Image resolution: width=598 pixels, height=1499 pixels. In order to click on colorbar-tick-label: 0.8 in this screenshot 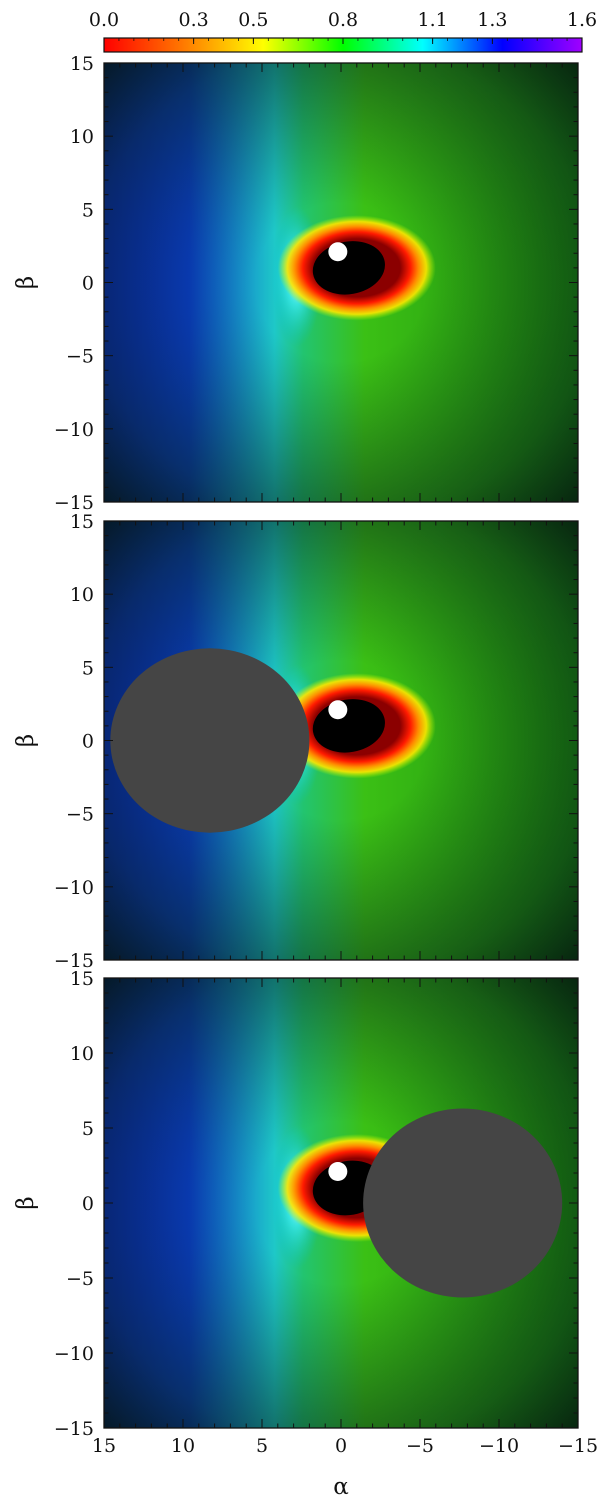, I will do `click(343, 20)`.